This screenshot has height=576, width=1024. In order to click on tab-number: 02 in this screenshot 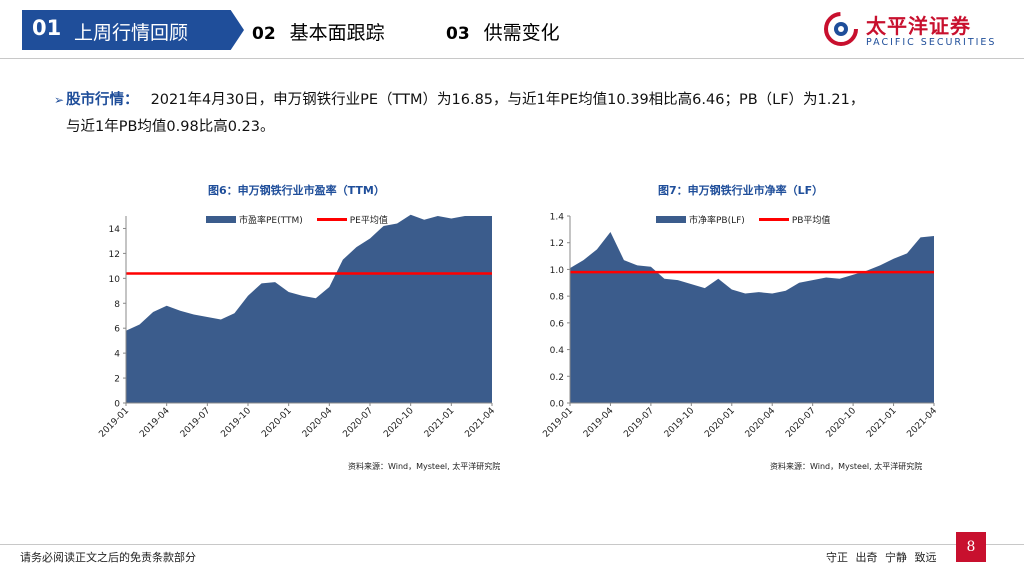, I will do `click(264, 34)`.